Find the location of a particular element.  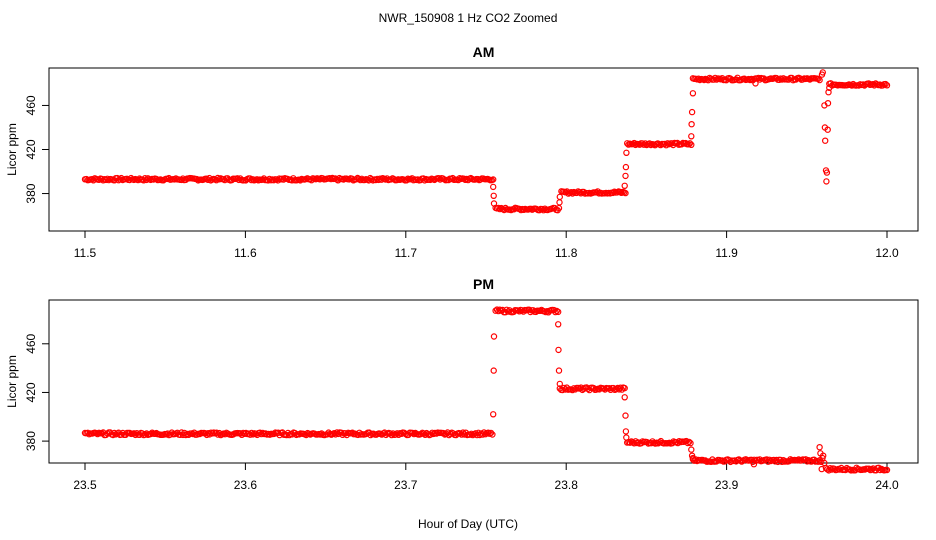

y-axis-title: Licor ppm is located at coordinates (12, 381).